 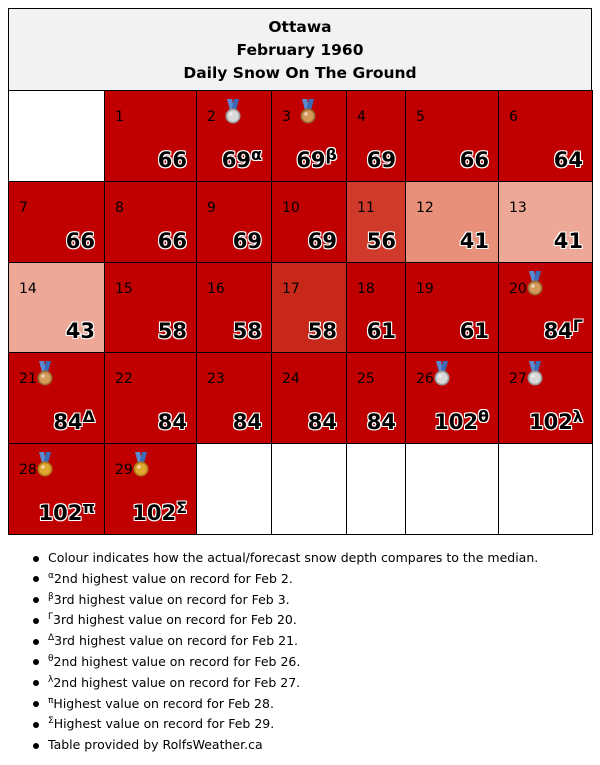 What do you see at coordinates (247, 241) in the screenshot?
I see `snow-depth-value: 69` at bounding box center [247, 241].